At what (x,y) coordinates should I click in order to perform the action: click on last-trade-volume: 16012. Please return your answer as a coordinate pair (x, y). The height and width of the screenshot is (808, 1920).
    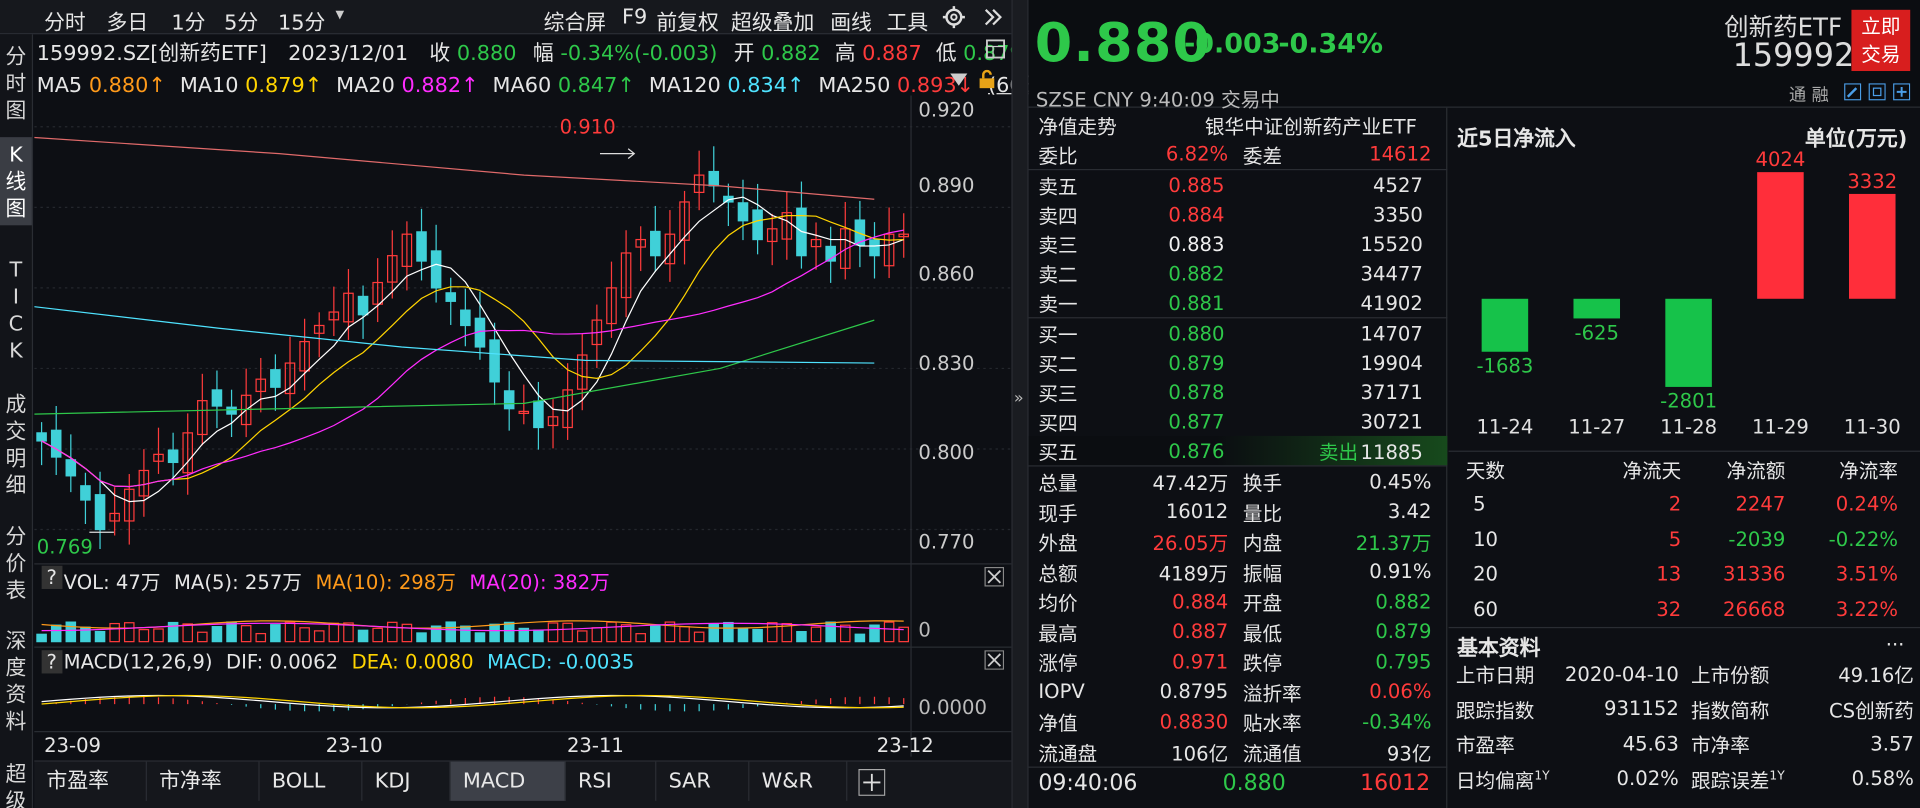
    Looking at the image, I should click on (1395, 783).